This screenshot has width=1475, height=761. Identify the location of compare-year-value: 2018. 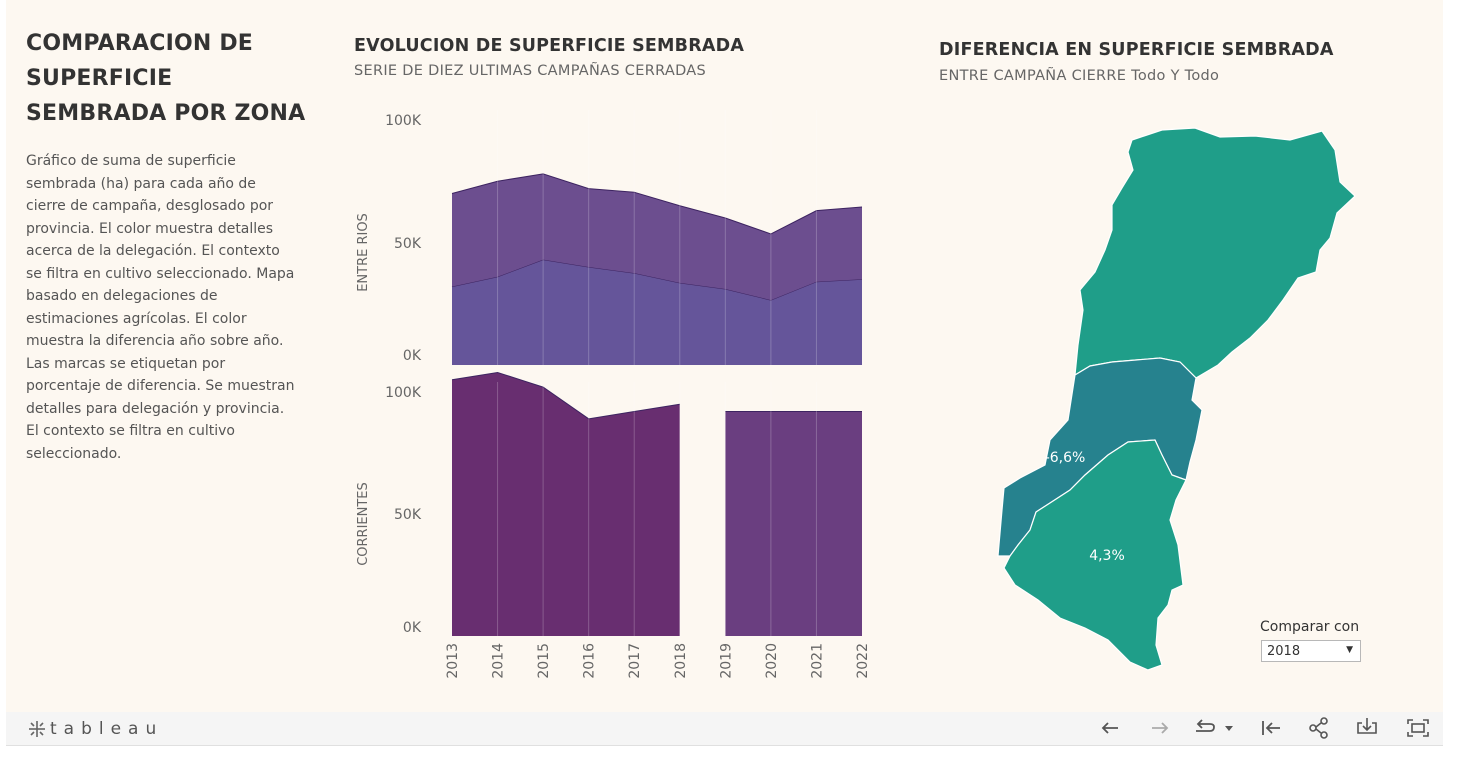
(1284, 651).